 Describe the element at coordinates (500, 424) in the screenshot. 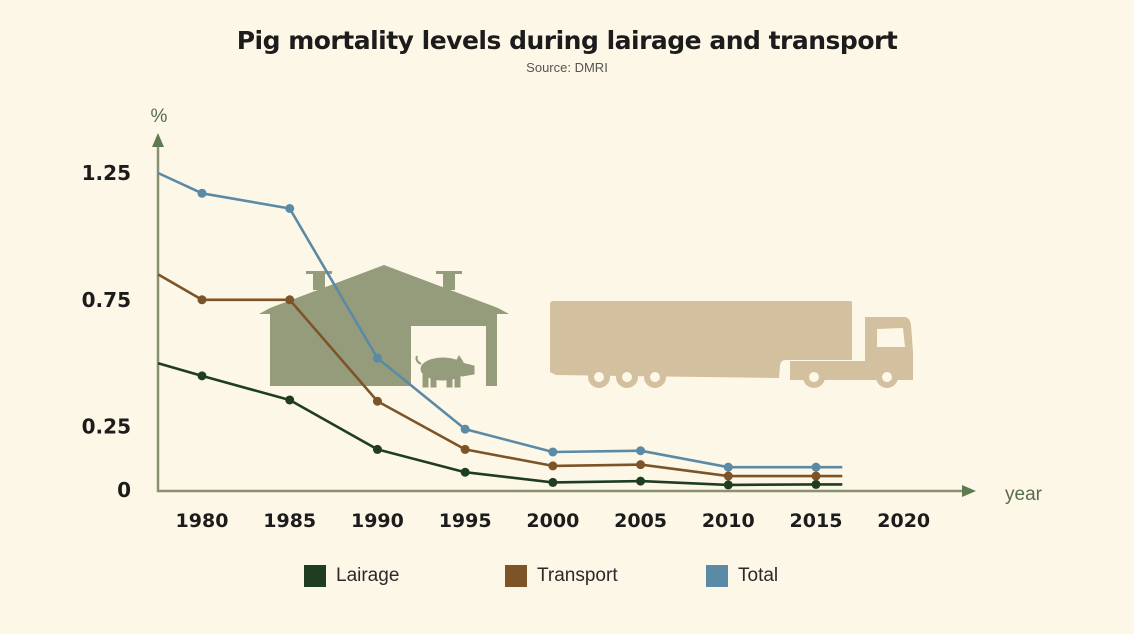

I see `series-line-lairage` at that location.